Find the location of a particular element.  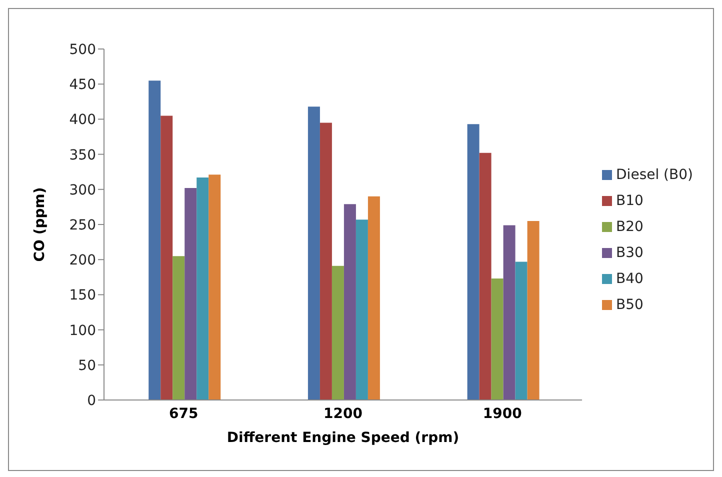

y-tick-label: 400 is located at coordinates (82, 120).